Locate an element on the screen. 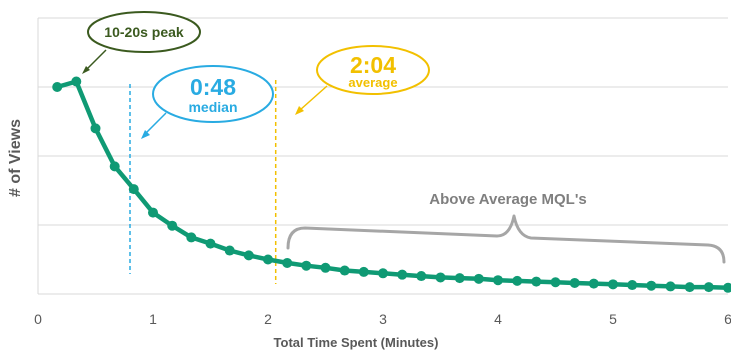 Image resolution: width=731 pixels, height=352 pixels. peak-arrow is located at coordinates (96, 60).